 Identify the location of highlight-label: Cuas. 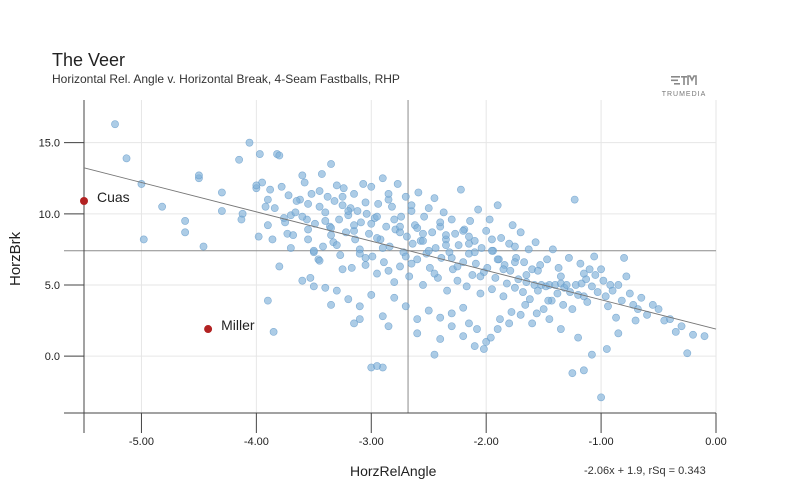
(113, 197).